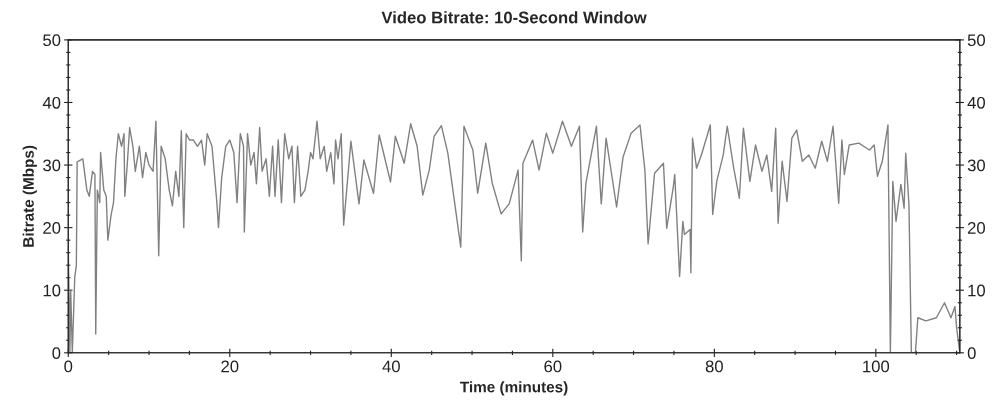  Describe the element at coordinates (976, 102) in the screenshot. I see `y2-tick-label: 40` at that location.